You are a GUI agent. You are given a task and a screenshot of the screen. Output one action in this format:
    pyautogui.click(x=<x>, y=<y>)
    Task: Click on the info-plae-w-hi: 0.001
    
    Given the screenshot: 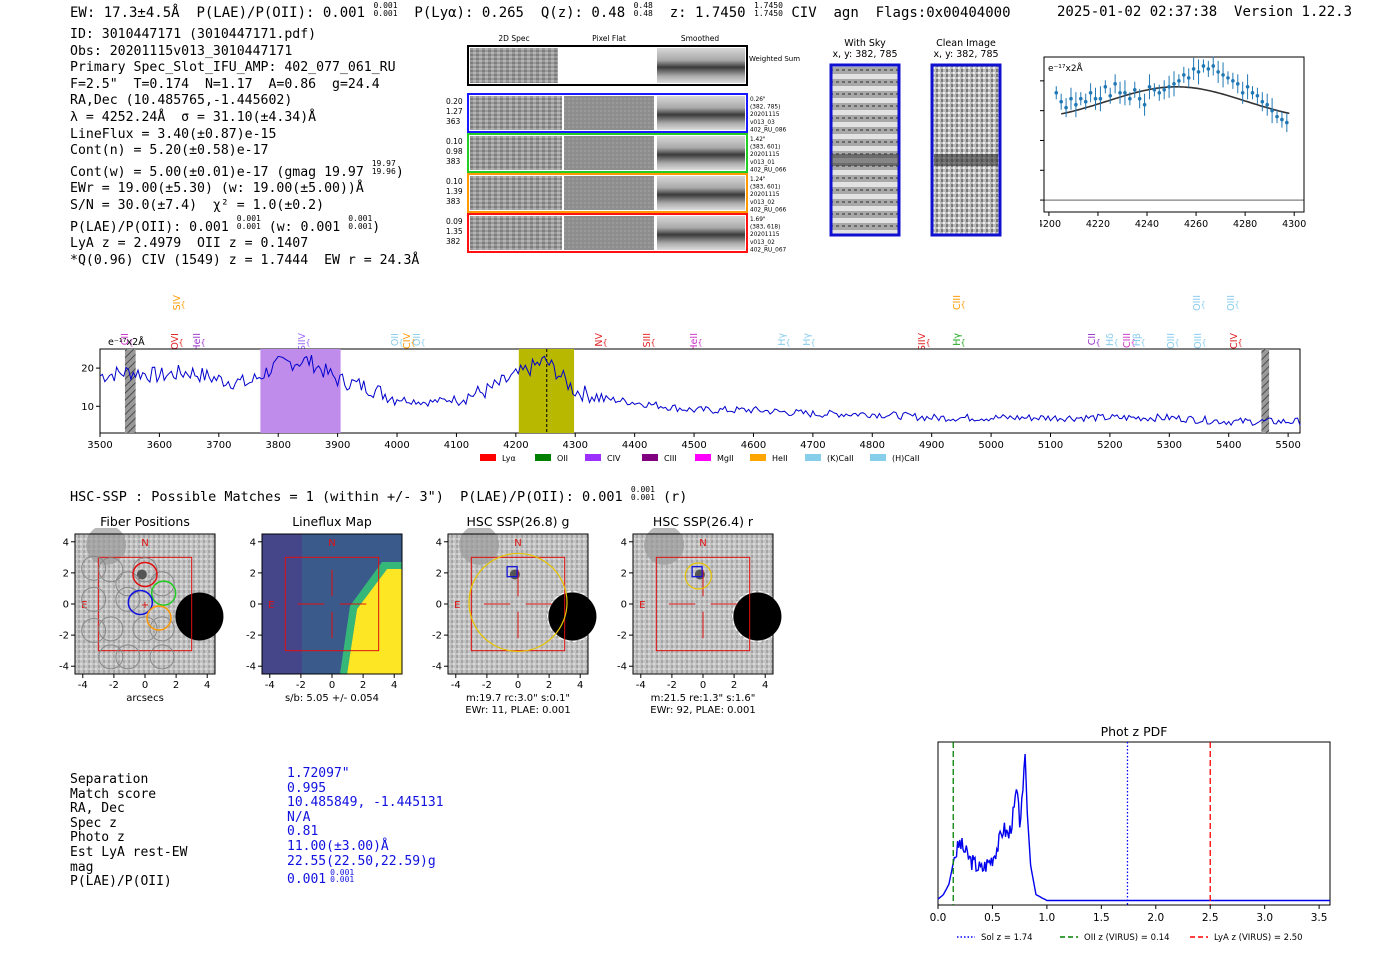 What is the action you would take?
    pyautogui.click(x=360, y=218)
    